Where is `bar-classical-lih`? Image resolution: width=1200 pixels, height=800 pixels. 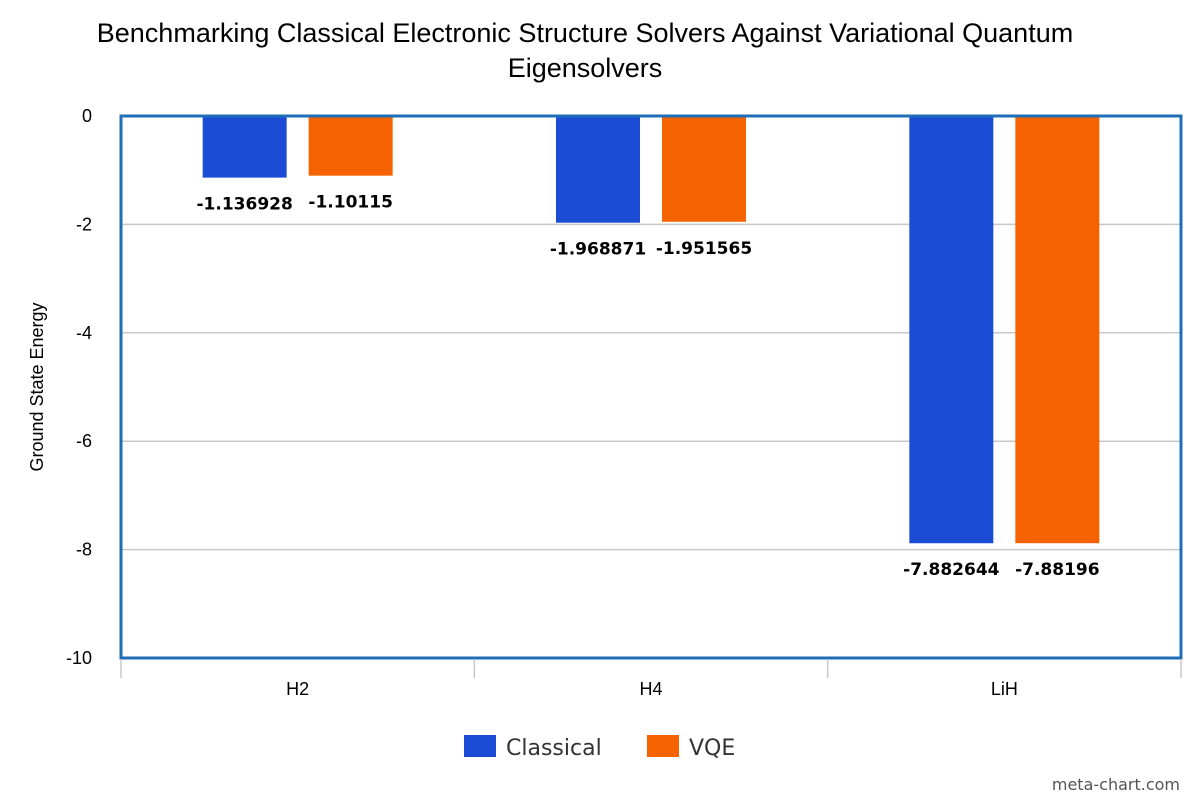 bar-classical-lih is located at coordinates (951, 330).